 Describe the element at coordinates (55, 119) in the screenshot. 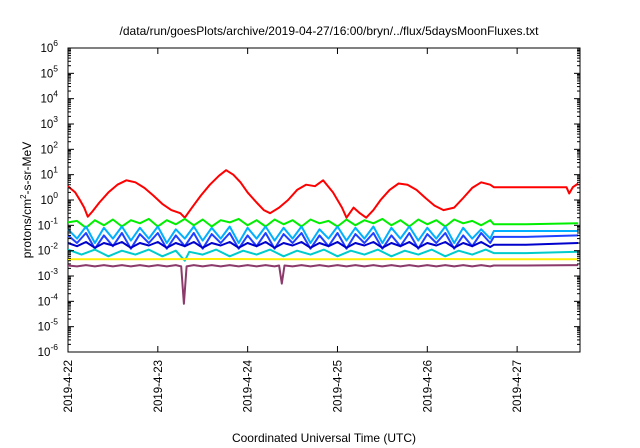

I see `y-tick-exponent: 3` at that location.